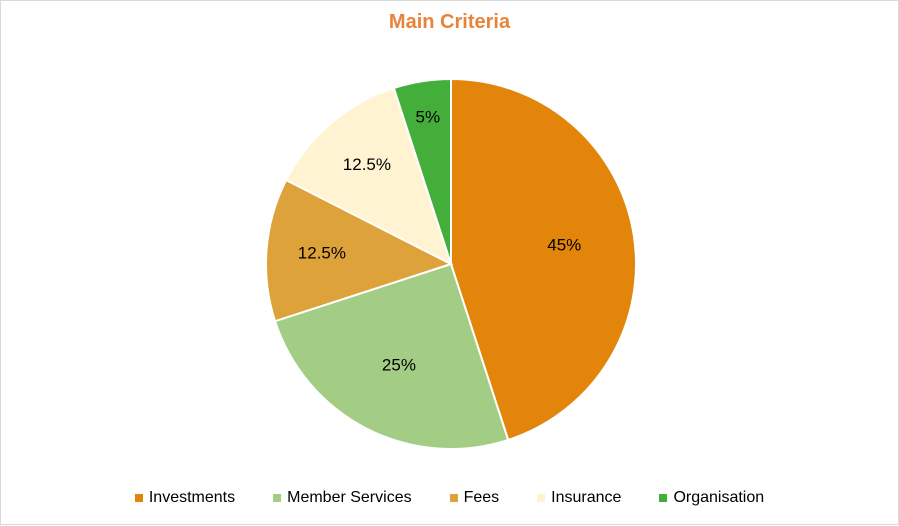  Describe the element at coordinates (719, 497) in the screenshot. I see `legend-label: Organisation` at that location.